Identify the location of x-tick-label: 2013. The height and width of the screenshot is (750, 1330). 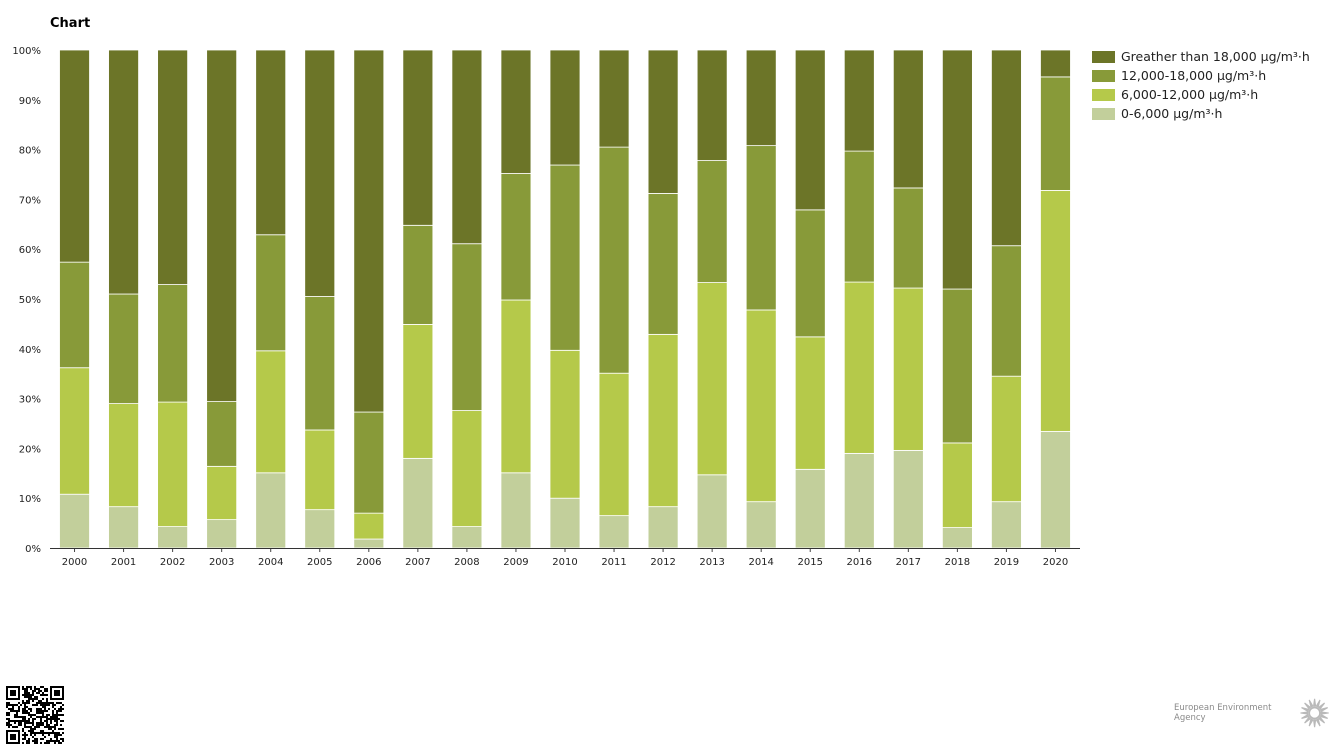
(711, 562).